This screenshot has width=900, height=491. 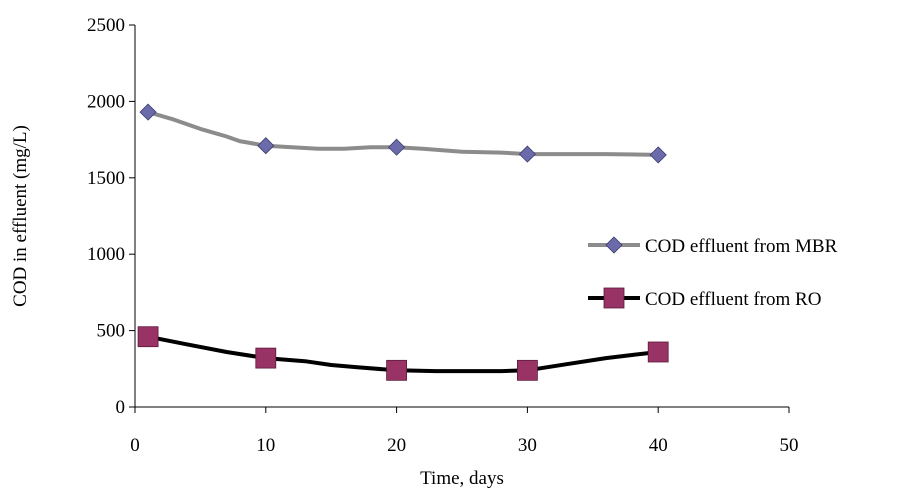 I want to click on x-tick-label: 50, so click(x=789, y=445).